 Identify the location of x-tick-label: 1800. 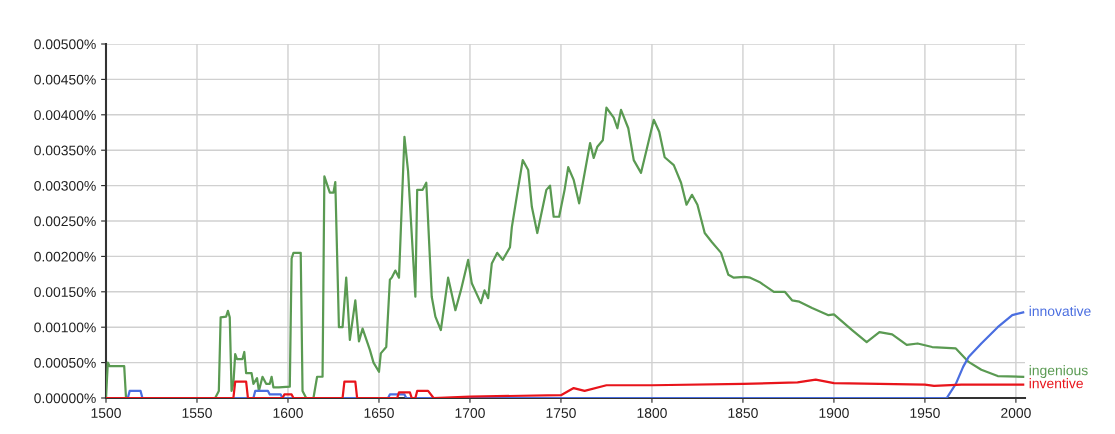
(652, 413).